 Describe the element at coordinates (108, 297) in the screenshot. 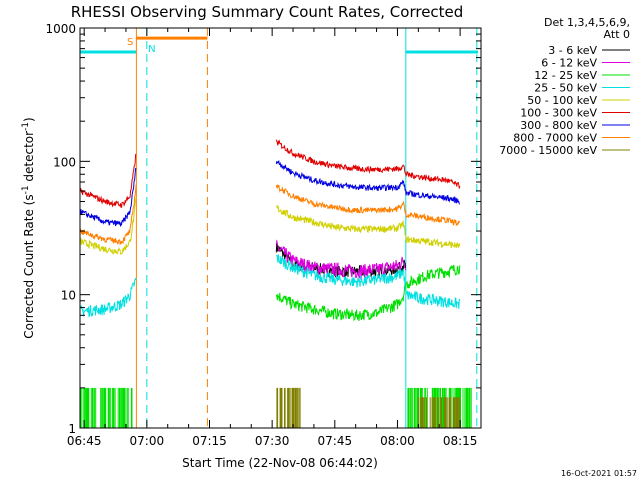

I see `series-line-3-seg0` at that location.